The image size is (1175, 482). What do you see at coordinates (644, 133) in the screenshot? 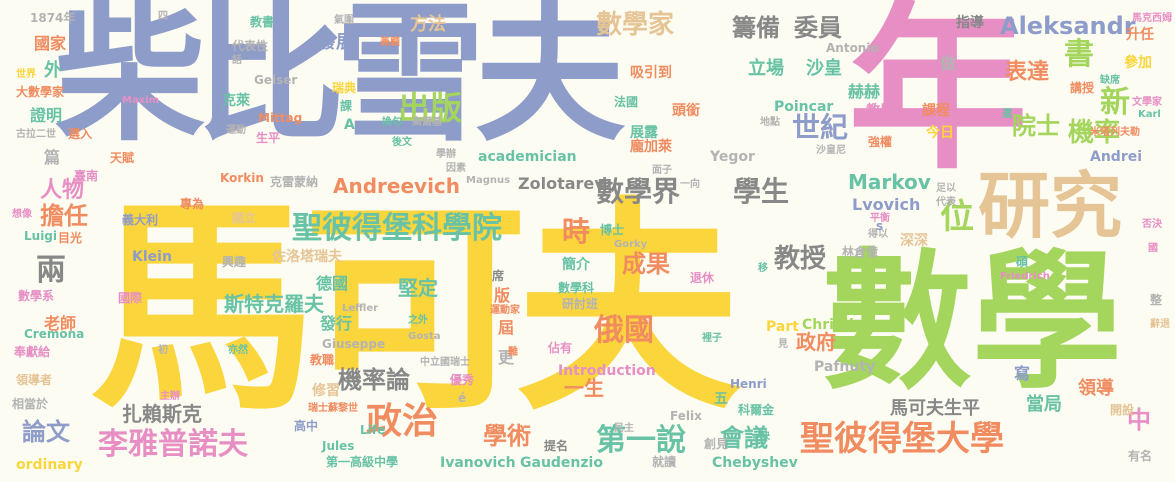
I see `word: 展露` at bounding box center [644, 133].